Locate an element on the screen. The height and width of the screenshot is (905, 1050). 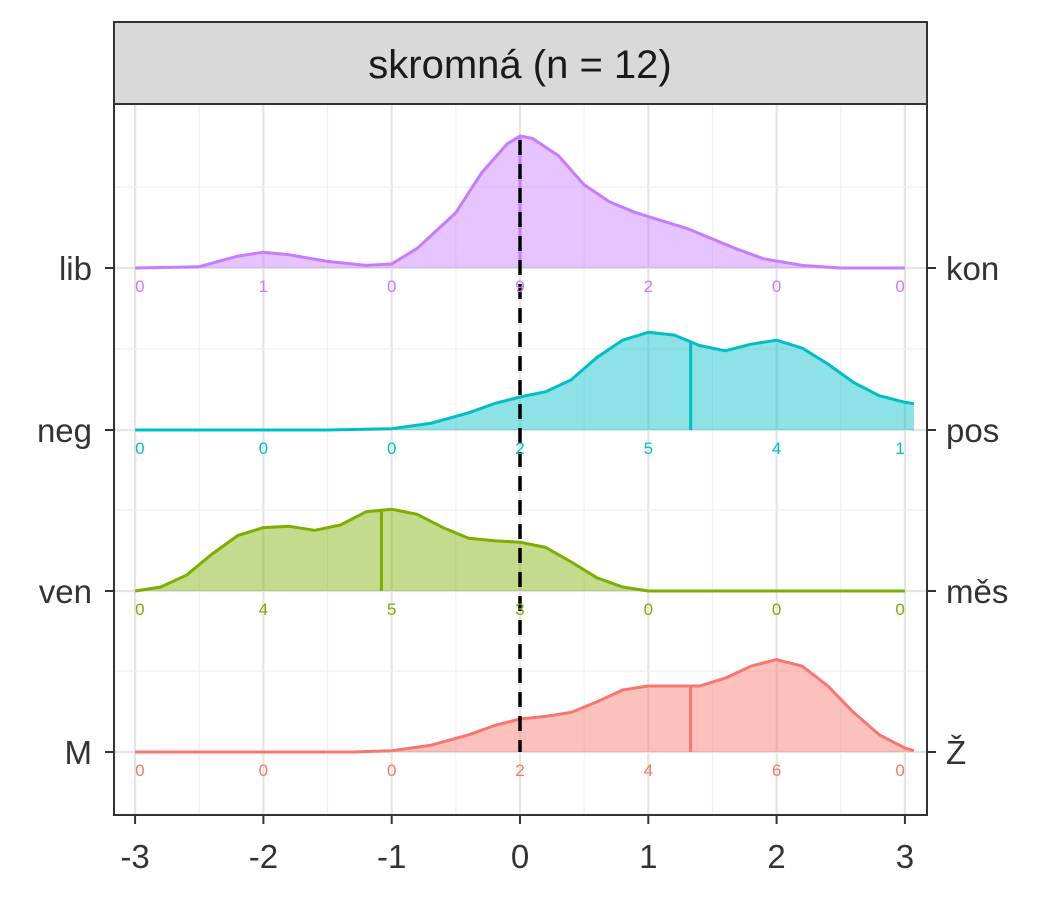
y-label-left: neg is located at coordinates (64, 430).